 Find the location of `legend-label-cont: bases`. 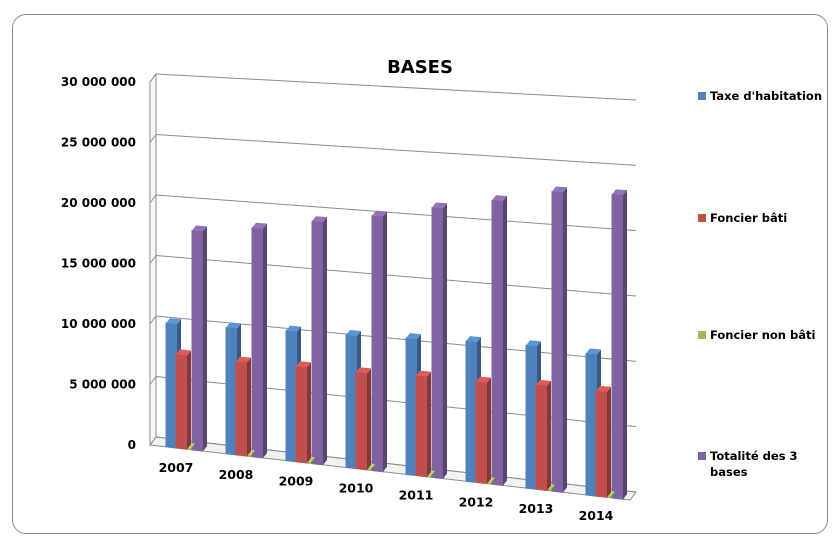

legend-label-cont: bases is located at coordinates (729, 472).